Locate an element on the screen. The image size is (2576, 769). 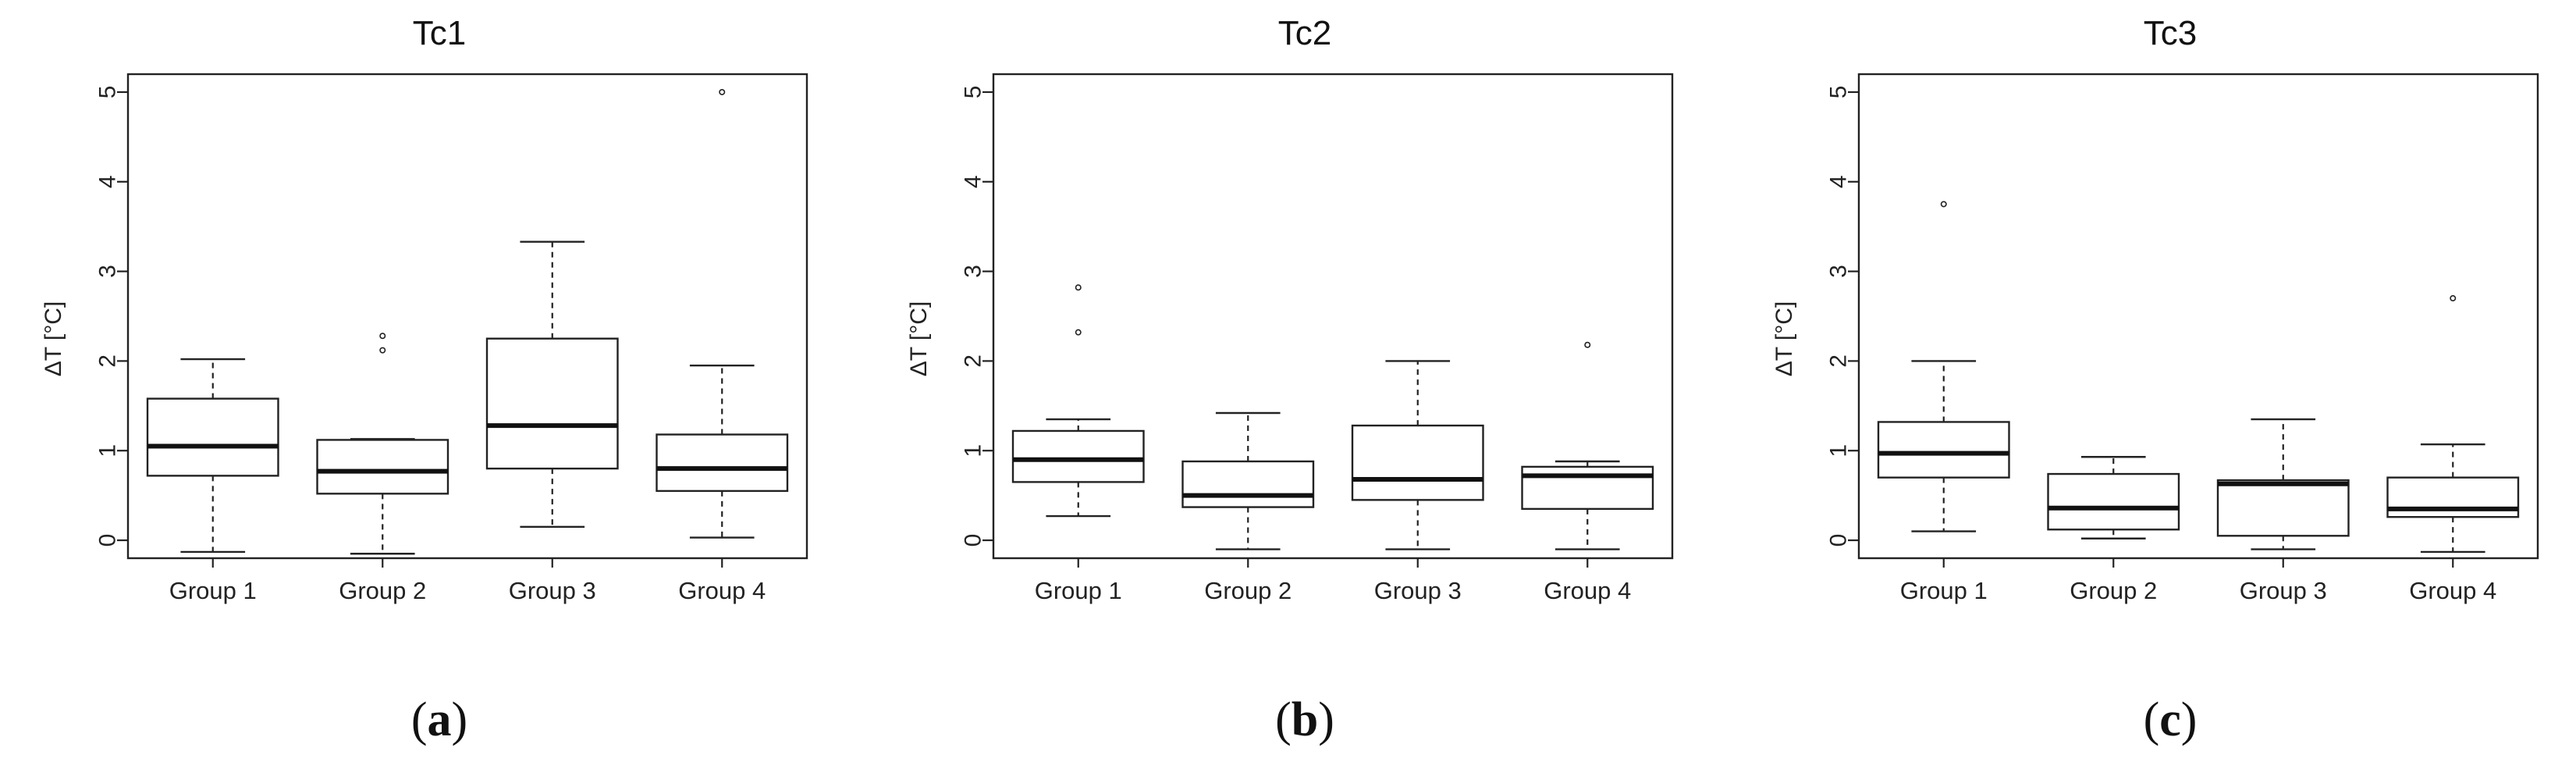
subfigure-label: (b) is located at coordinates (1304, 719).